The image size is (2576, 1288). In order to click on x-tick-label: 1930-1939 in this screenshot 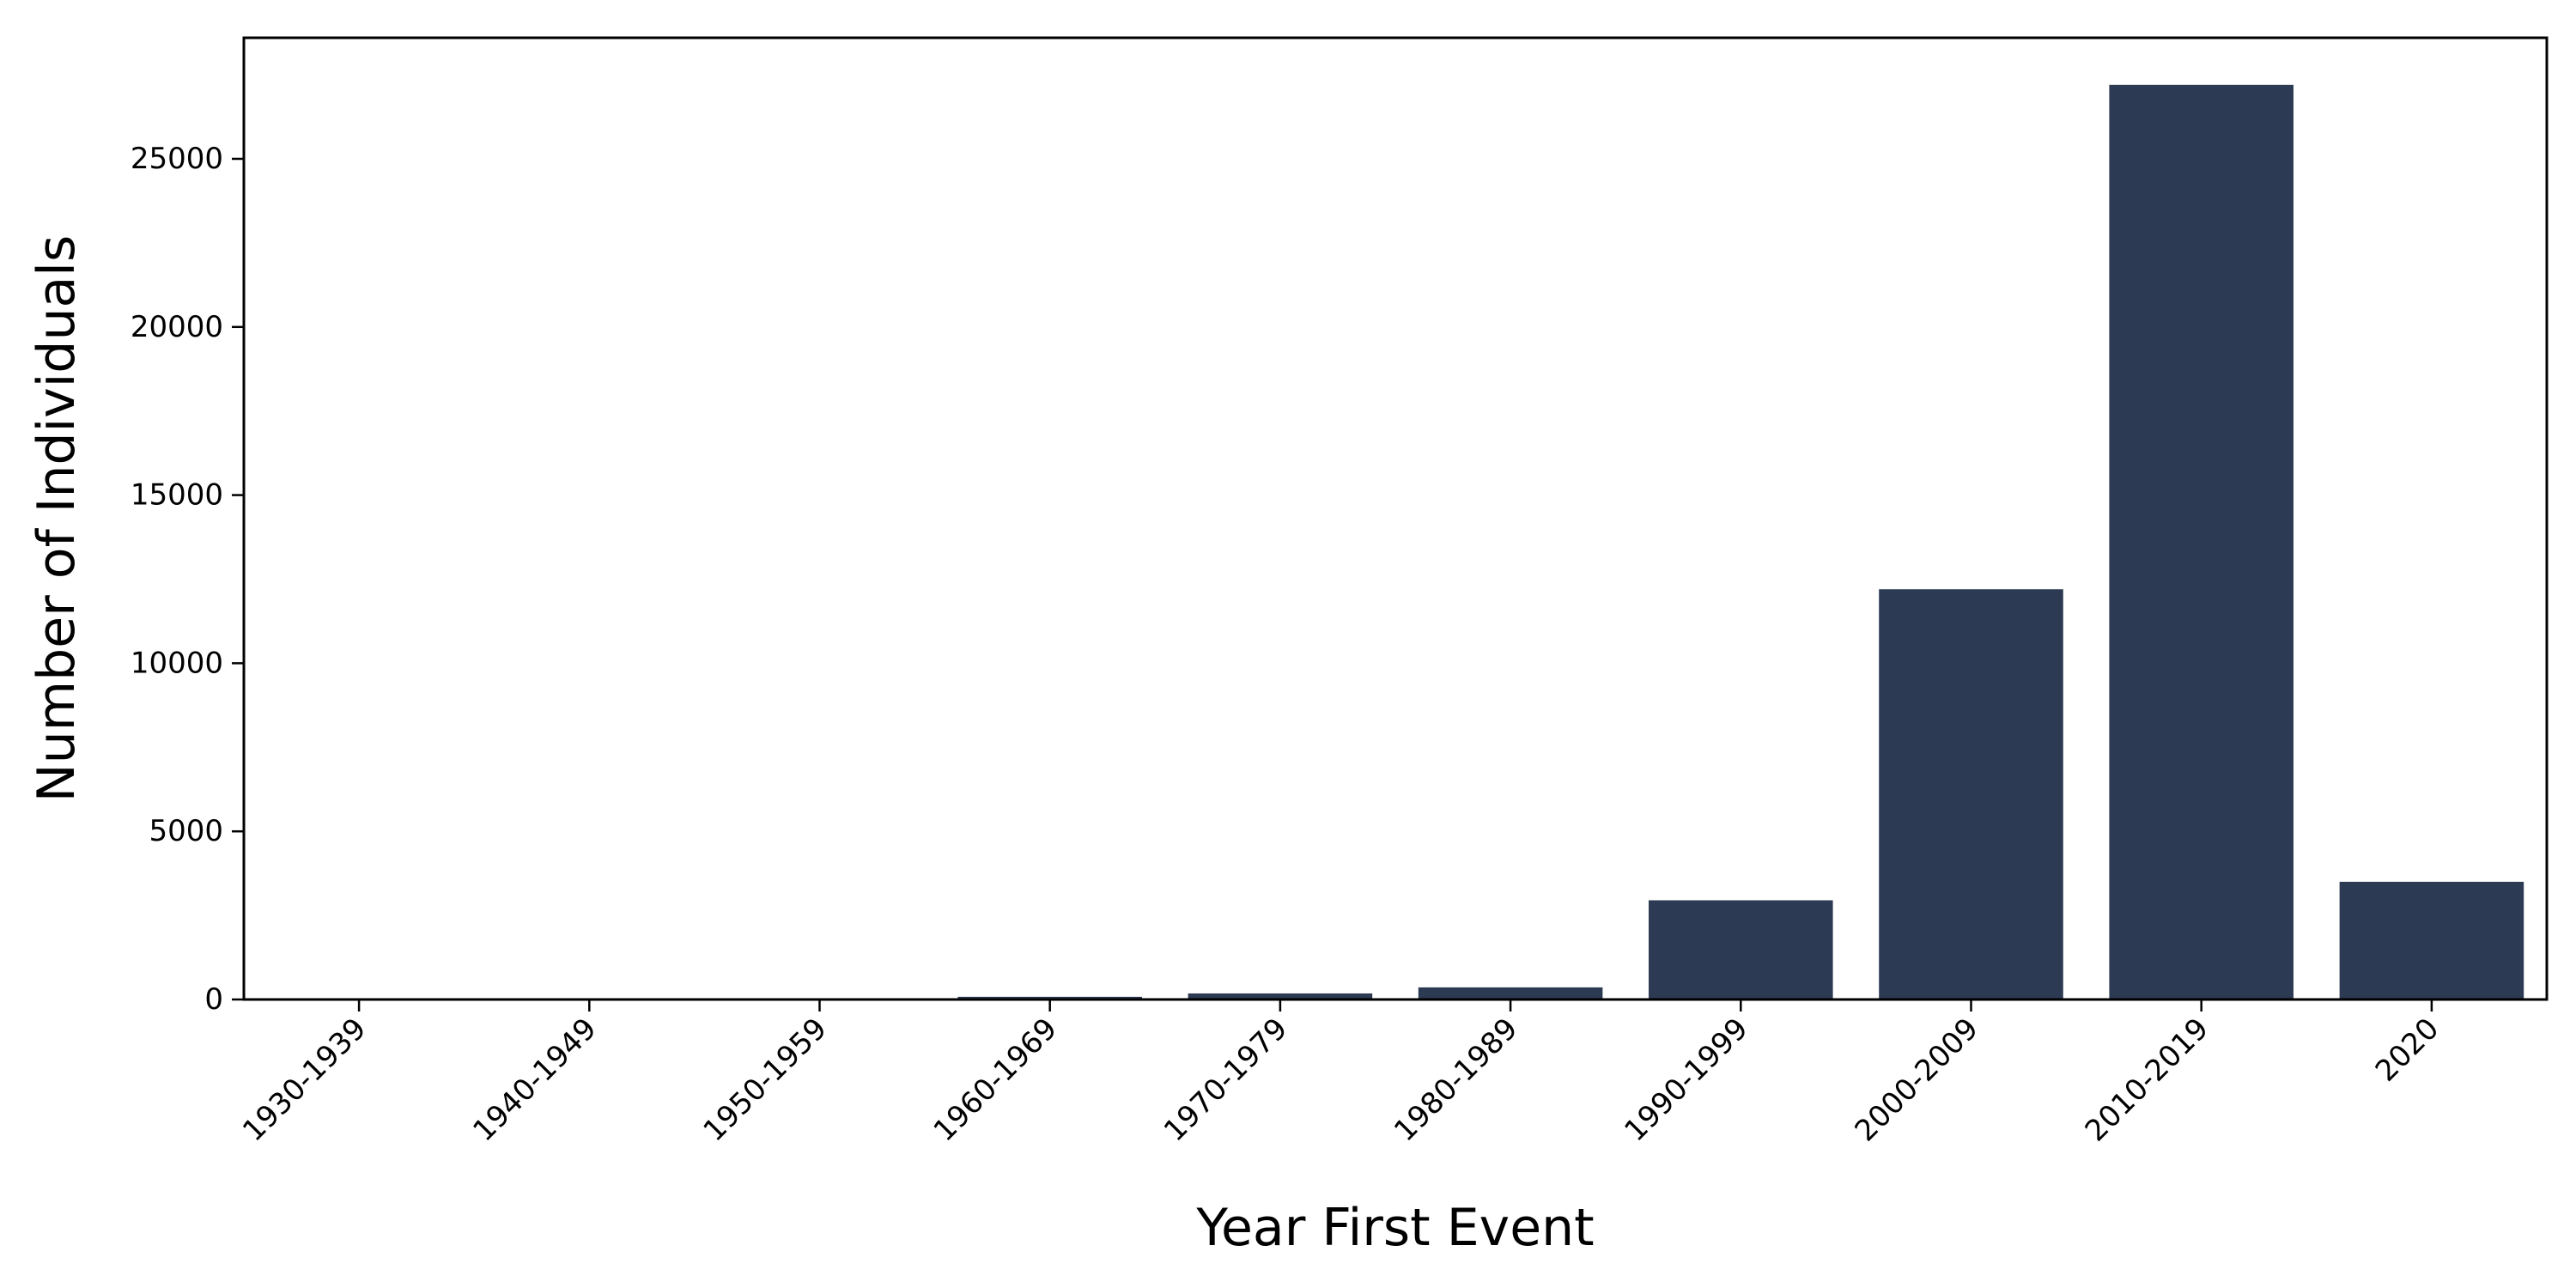, I will do `click(304, 1080)`.